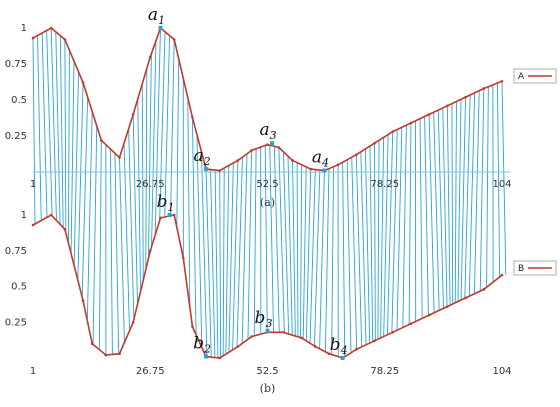 The width and height of the screenshot is (560, 407). What do you see at coordinates (501, 184) in the screenshot?
I see `x-tick-label: 104` at bounding box center [501, 184].